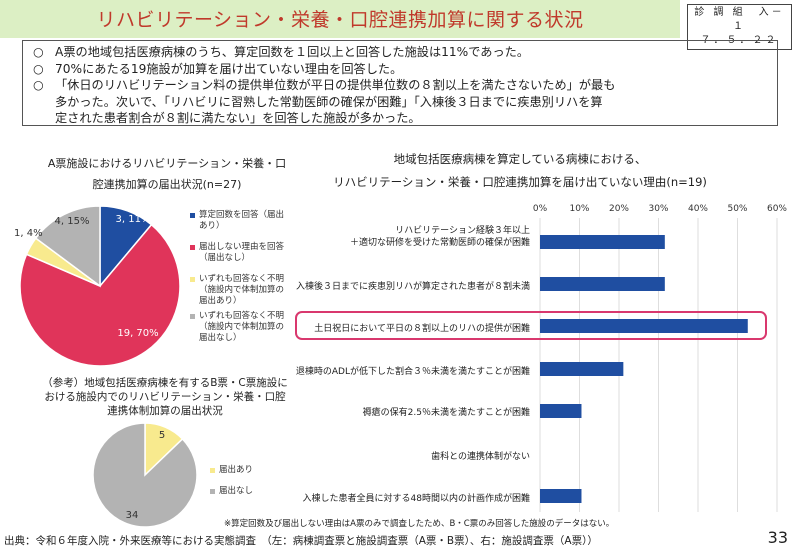  I want to click on legend-item: 届出あり, so click(250, 470).